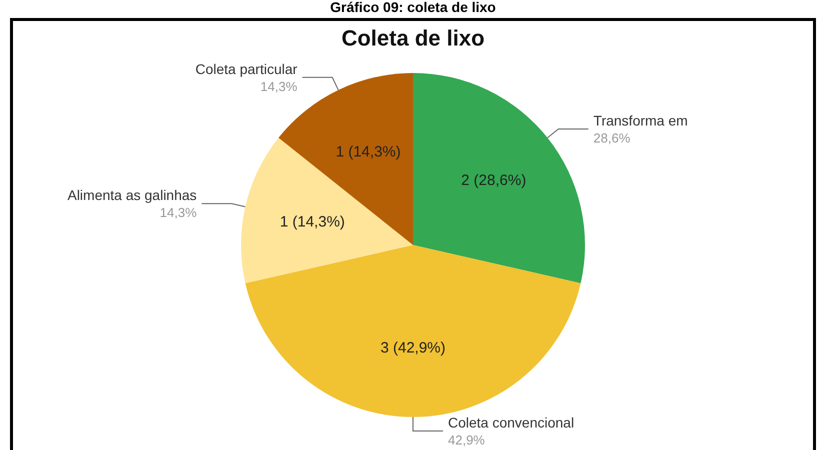 This screenshot has width=826, height=450. What do you see at coordinates (493, 181) in the screenshot?
I see `data-label: 2 (28,6%)` at bounding box center [493, 181].